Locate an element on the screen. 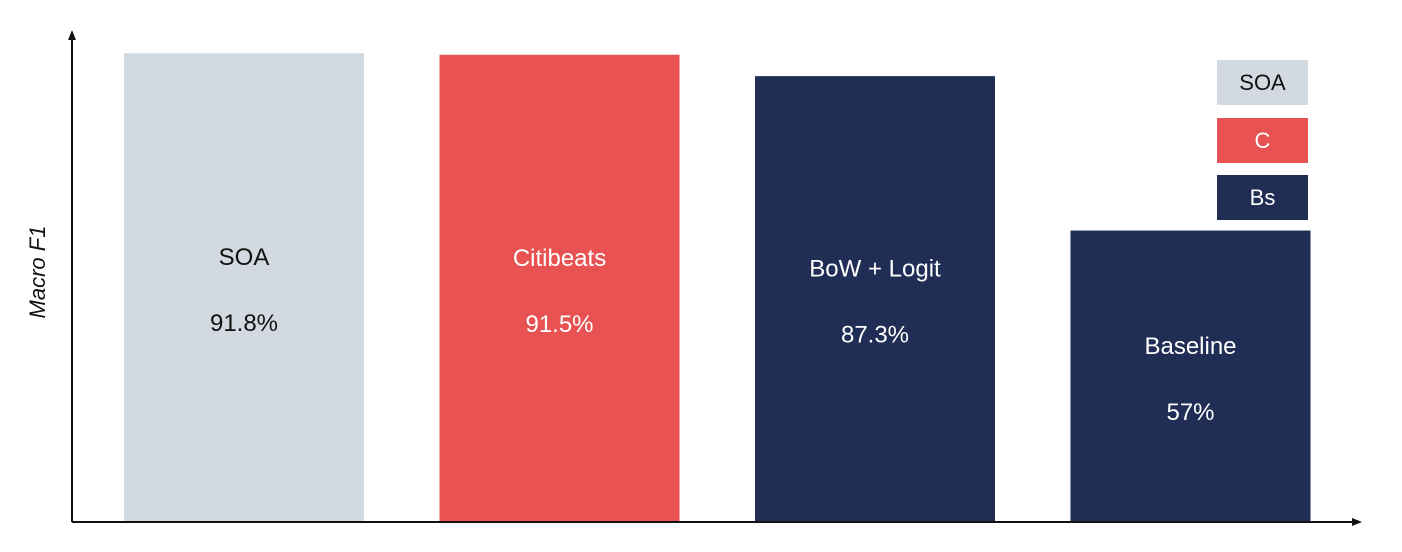 The width and height of the screenshot is (1402, 552). bar-category-label: BoW + Logit is located at coordinates (875, 269).